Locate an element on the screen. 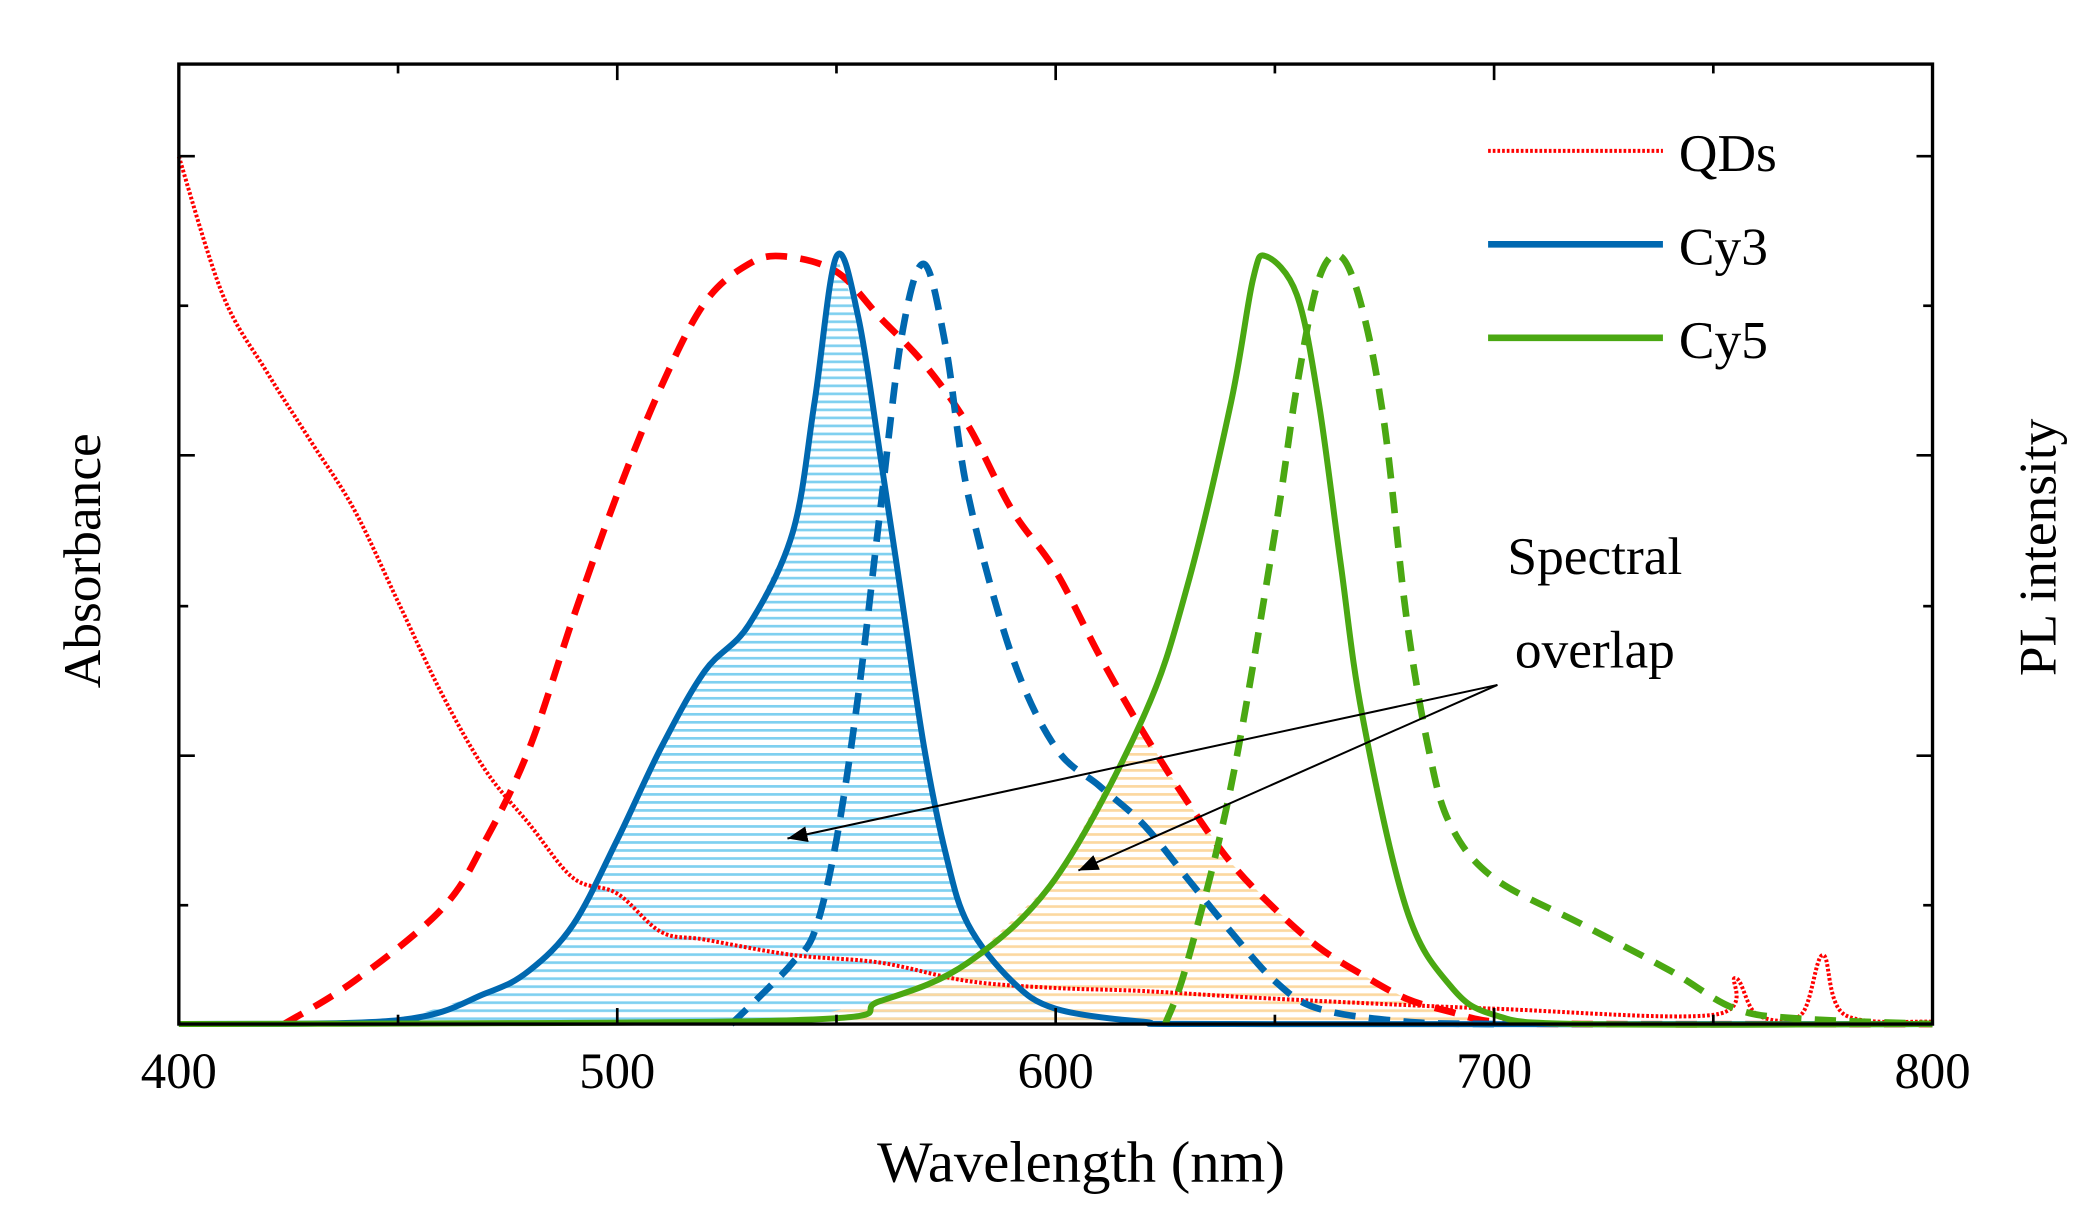 The height and width of the screenshot is (1227, 2082). x-tick-label: 600 is located at coordinates (1056, 1071).